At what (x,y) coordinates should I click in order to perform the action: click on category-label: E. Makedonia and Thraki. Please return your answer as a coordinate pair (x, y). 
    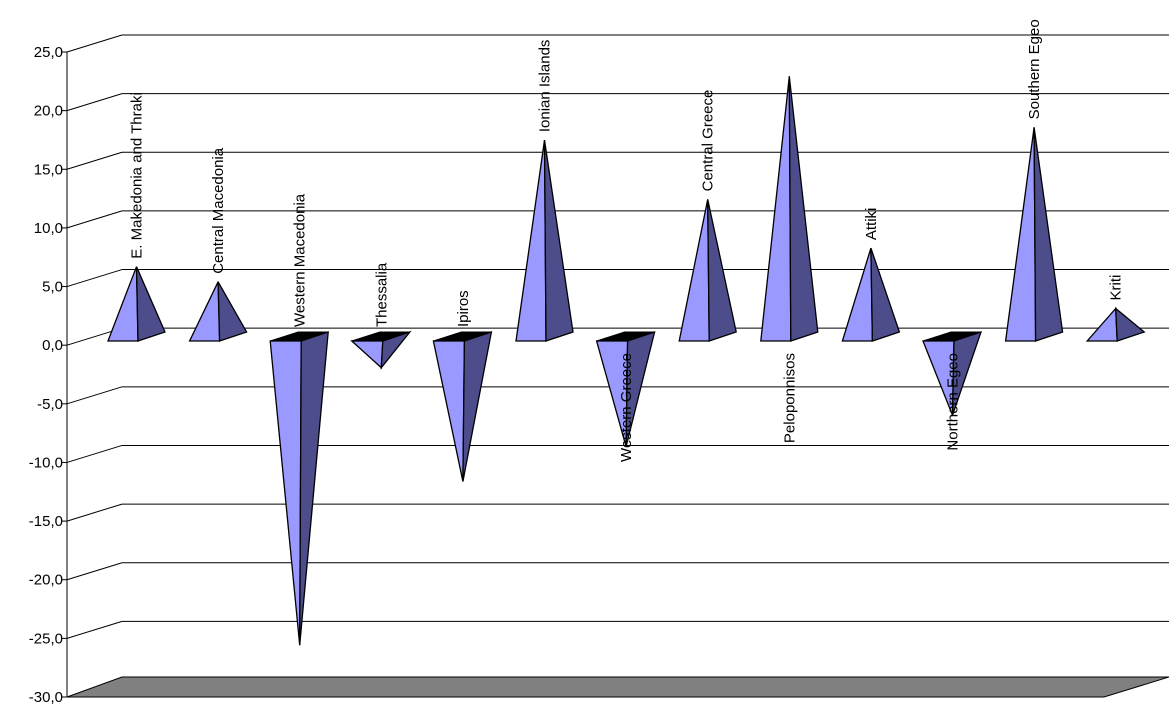
    Looking at the image, I should click on (137, 175).